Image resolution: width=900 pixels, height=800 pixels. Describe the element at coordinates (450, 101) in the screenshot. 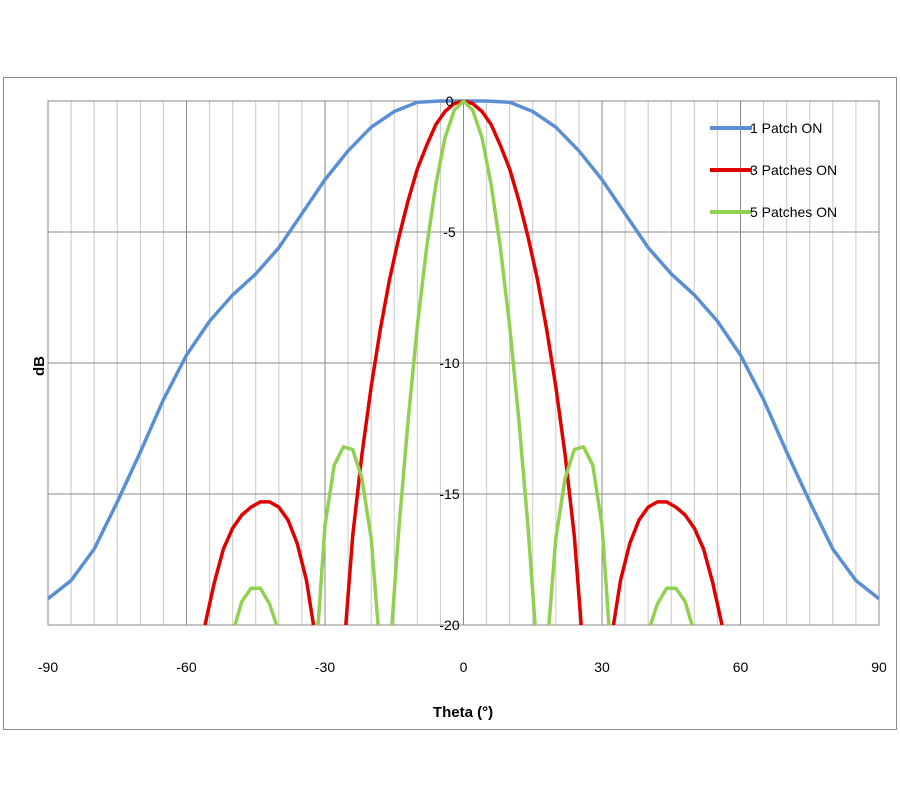

I see `y-tick-label: 0` at that location.